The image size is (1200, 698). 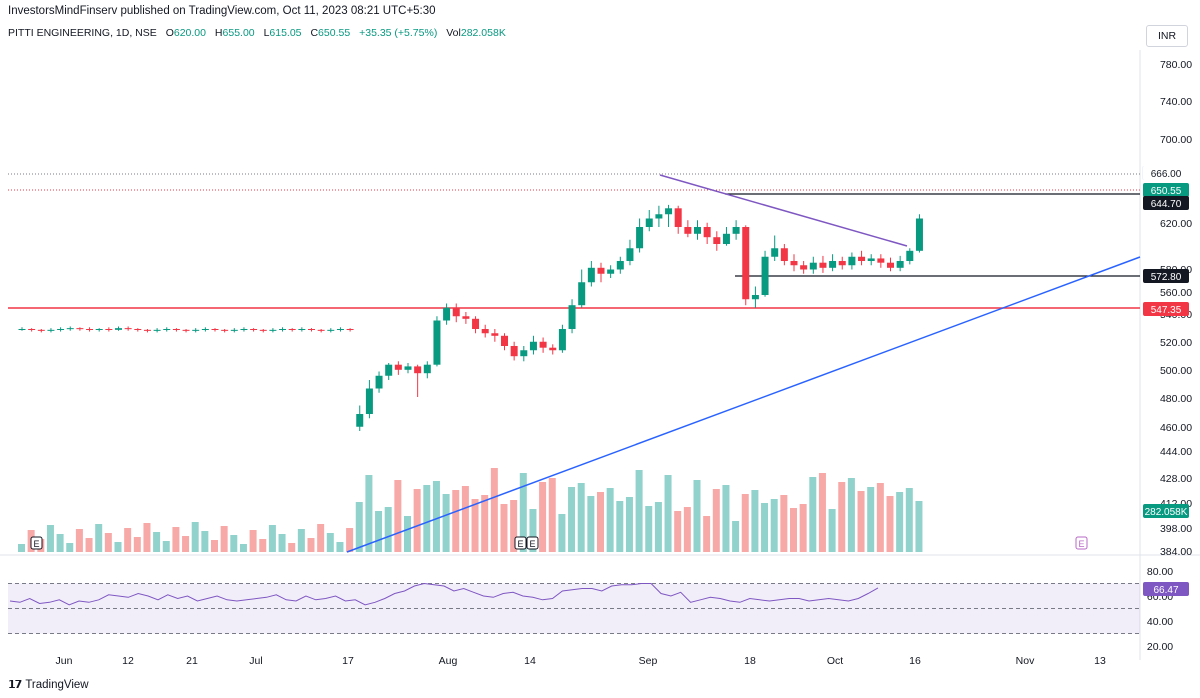 I want to click on y-tick-label: 620.00, so click(x=1176, y=224).